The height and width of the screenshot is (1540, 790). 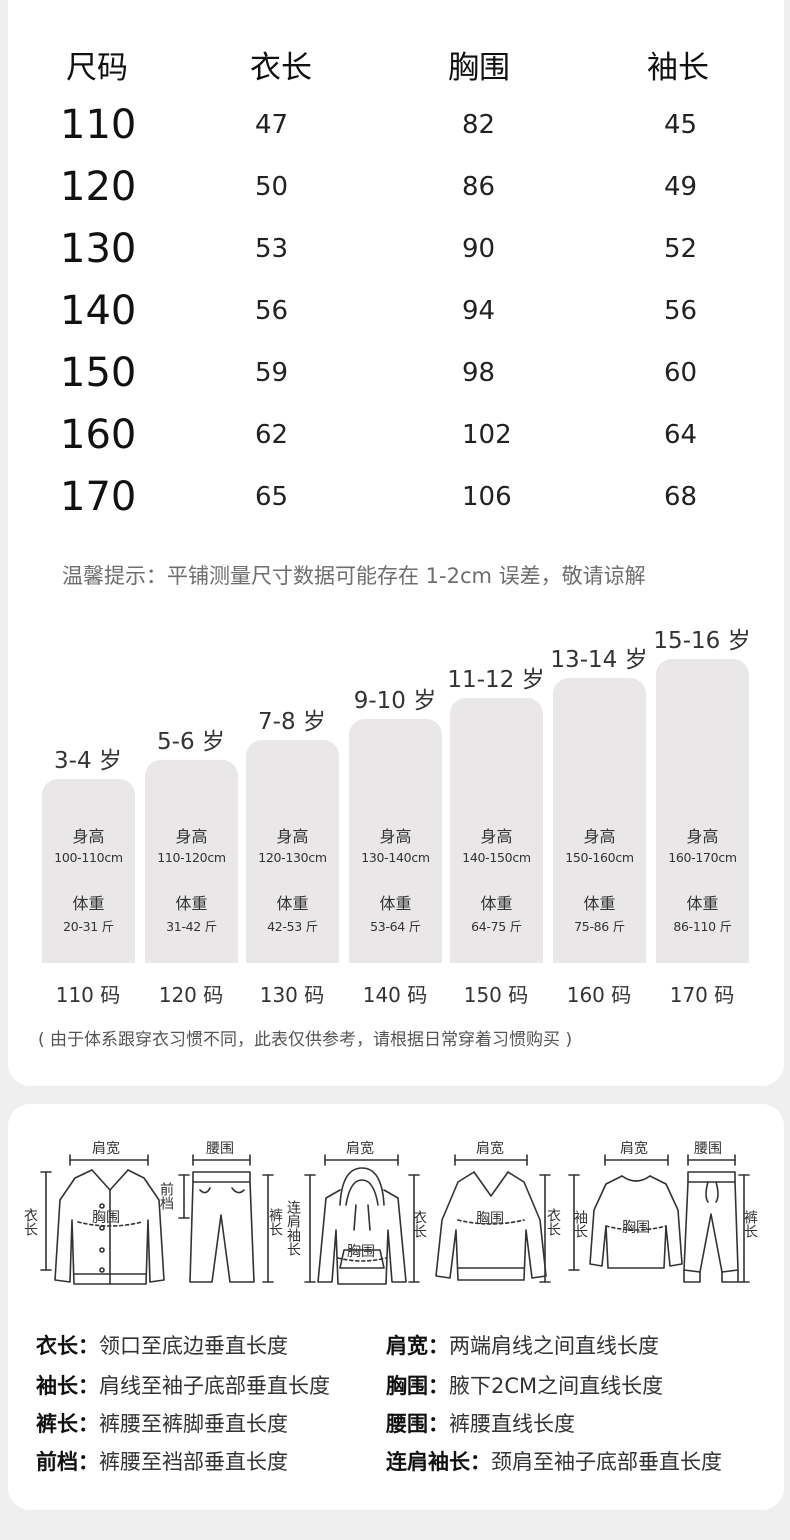 What do you see at coordinates (496, 926) in the screenshot?
I see `weight-value: 64-75 斤` at bounding box center [496, 926].